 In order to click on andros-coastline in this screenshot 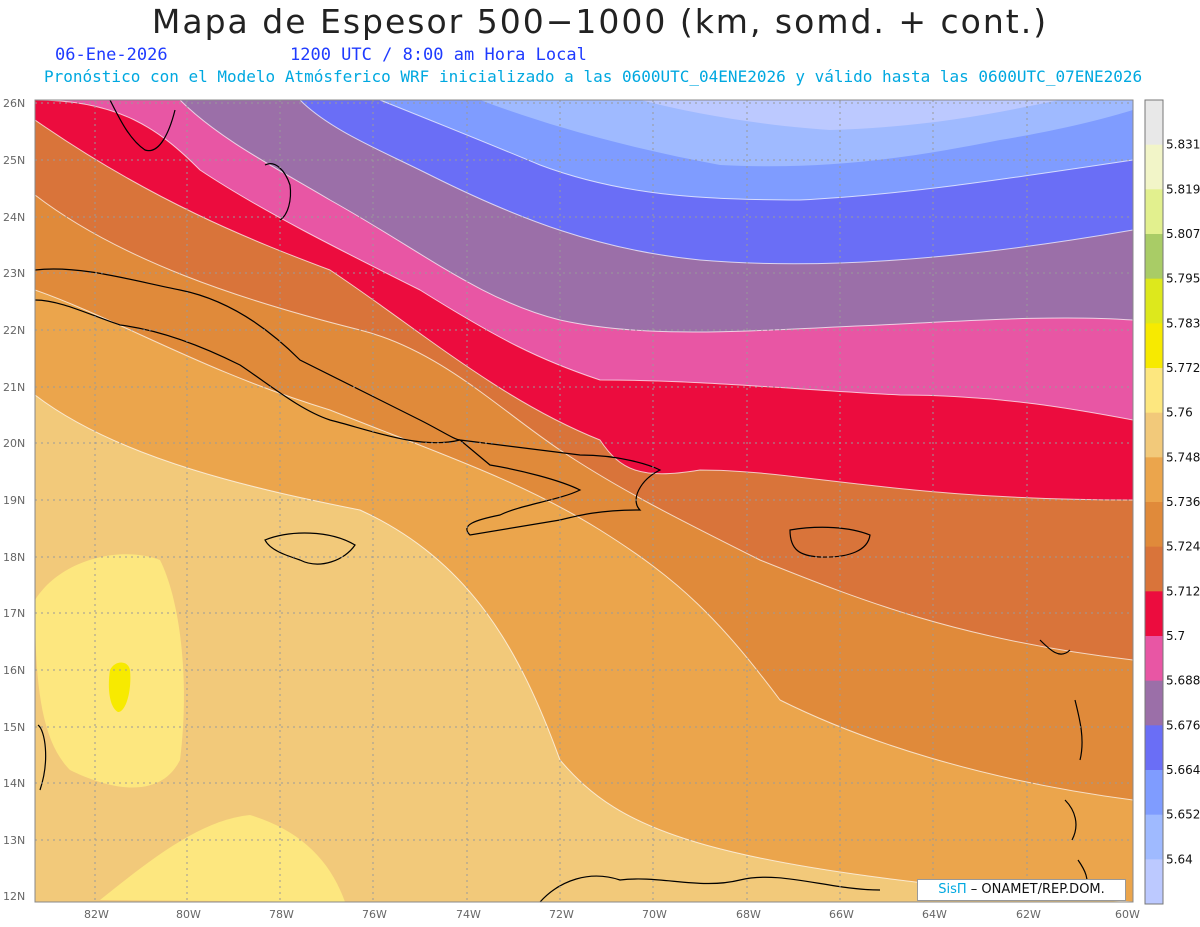, I will do `click(278, 192)`.